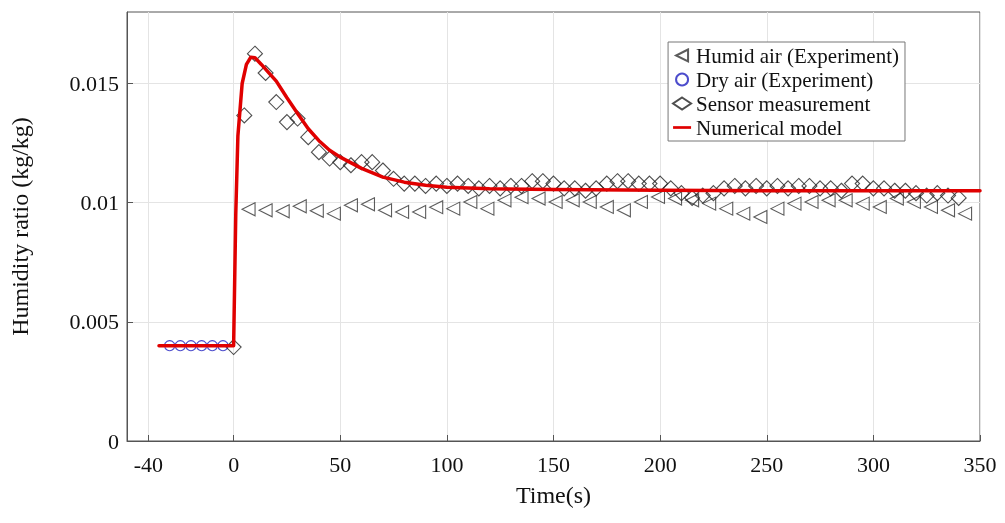  Describe the element at coordinates (767, 464) in the screenshot. I see `x-tick-label: 250` at that location.